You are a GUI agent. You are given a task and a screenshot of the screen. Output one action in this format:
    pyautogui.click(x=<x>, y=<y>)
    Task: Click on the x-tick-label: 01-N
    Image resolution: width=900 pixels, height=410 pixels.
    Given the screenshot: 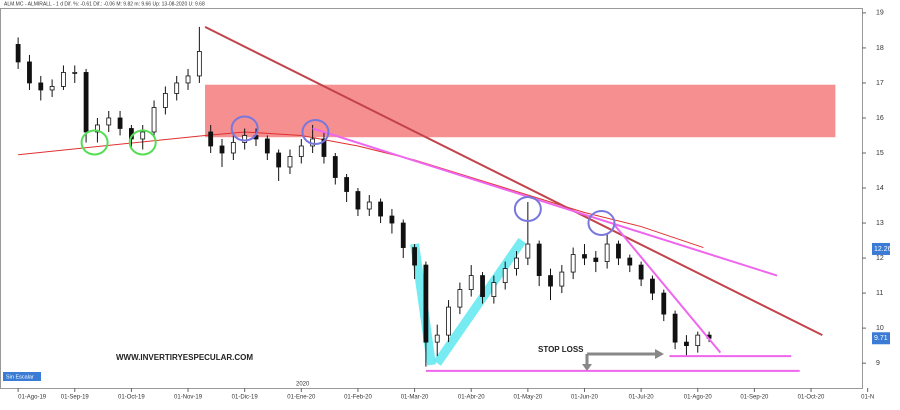 What is the action you would take?
    pyautogui.click(x=867, y=398)
    